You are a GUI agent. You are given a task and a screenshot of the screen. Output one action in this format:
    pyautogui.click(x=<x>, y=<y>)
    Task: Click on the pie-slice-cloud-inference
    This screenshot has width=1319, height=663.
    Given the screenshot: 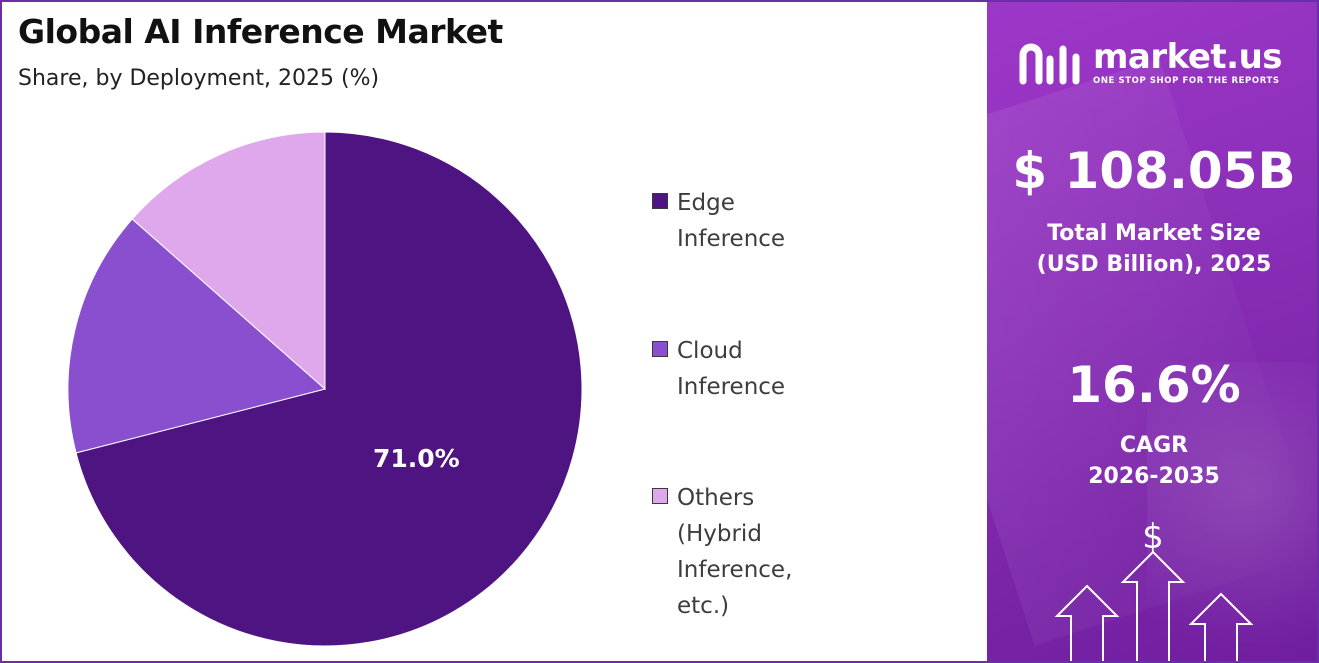 What is the action you would take?
    pyautogui.click(x=197, y=336)
    